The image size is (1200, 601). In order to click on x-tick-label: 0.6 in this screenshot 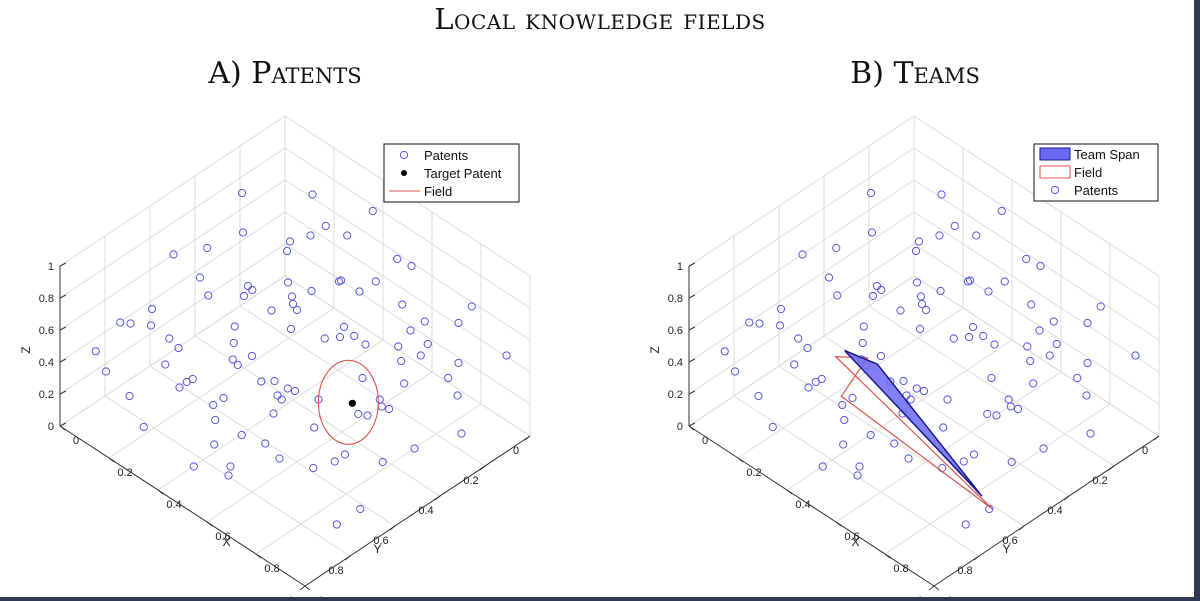, I will do `click(851, 537)`.